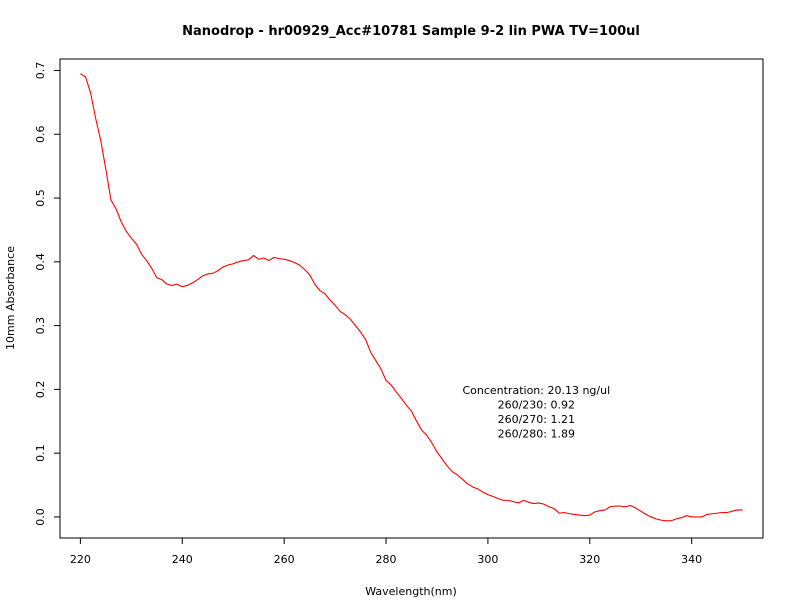 The height and width of the screenshot is (612, 792). What do you see at coordinates (40, 390) in the screenshot?
I see `y-tick-label: 0.2` at bounding box center [40, 390].